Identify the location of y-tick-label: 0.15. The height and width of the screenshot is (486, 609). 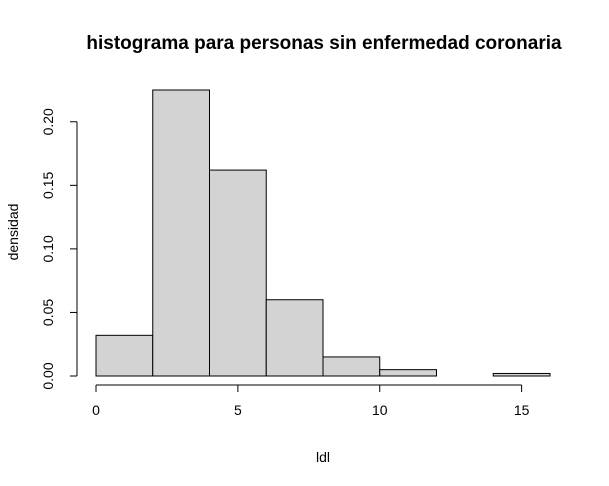
(48, 184).